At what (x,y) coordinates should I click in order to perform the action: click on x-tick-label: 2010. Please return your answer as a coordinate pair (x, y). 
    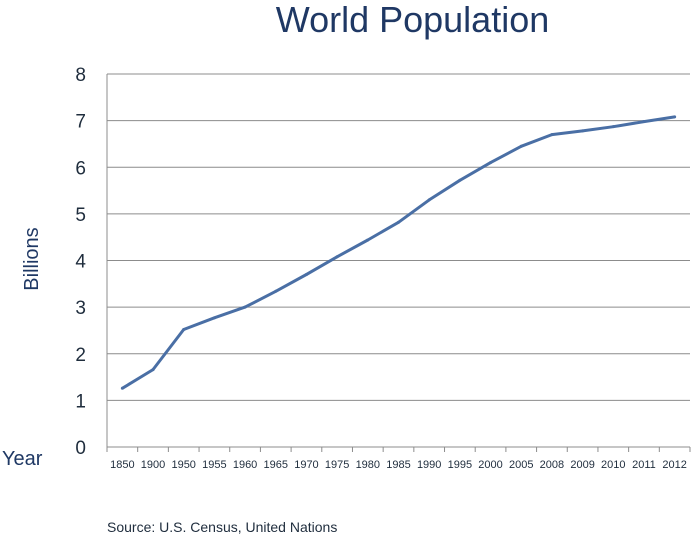
    Looking at the image, I should click on (613, 465).